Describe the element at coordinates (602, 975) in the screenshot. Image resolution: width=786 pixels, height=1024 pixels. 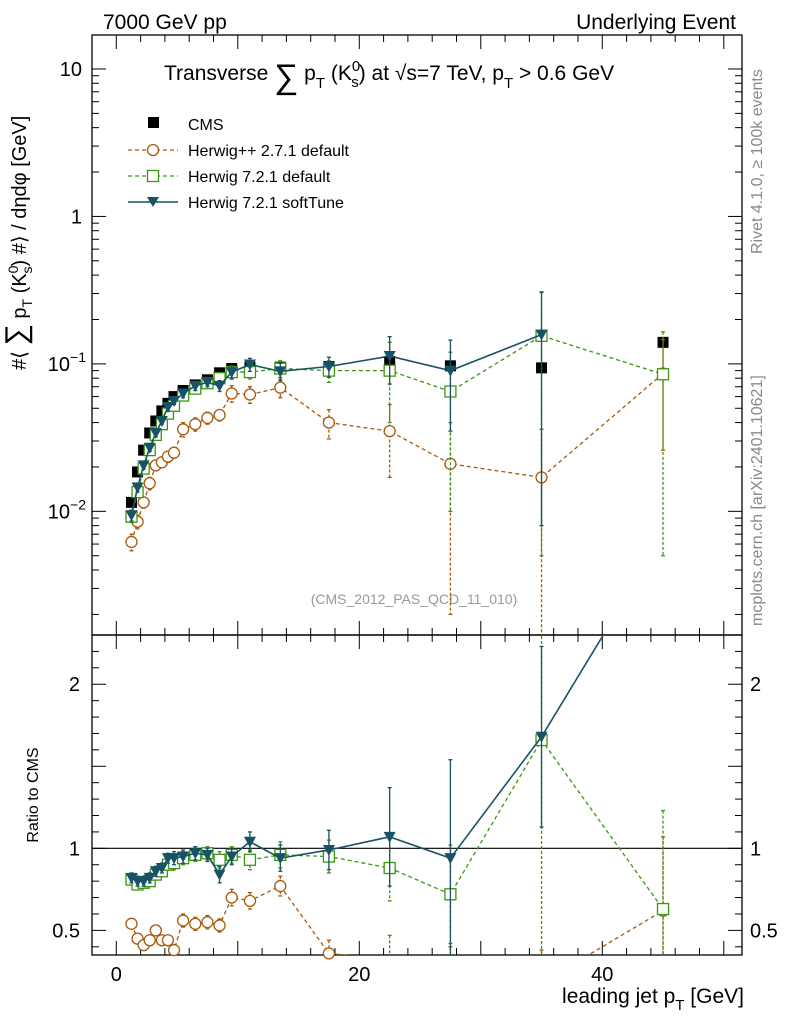
I see `x-tick-label: 40` at that location.